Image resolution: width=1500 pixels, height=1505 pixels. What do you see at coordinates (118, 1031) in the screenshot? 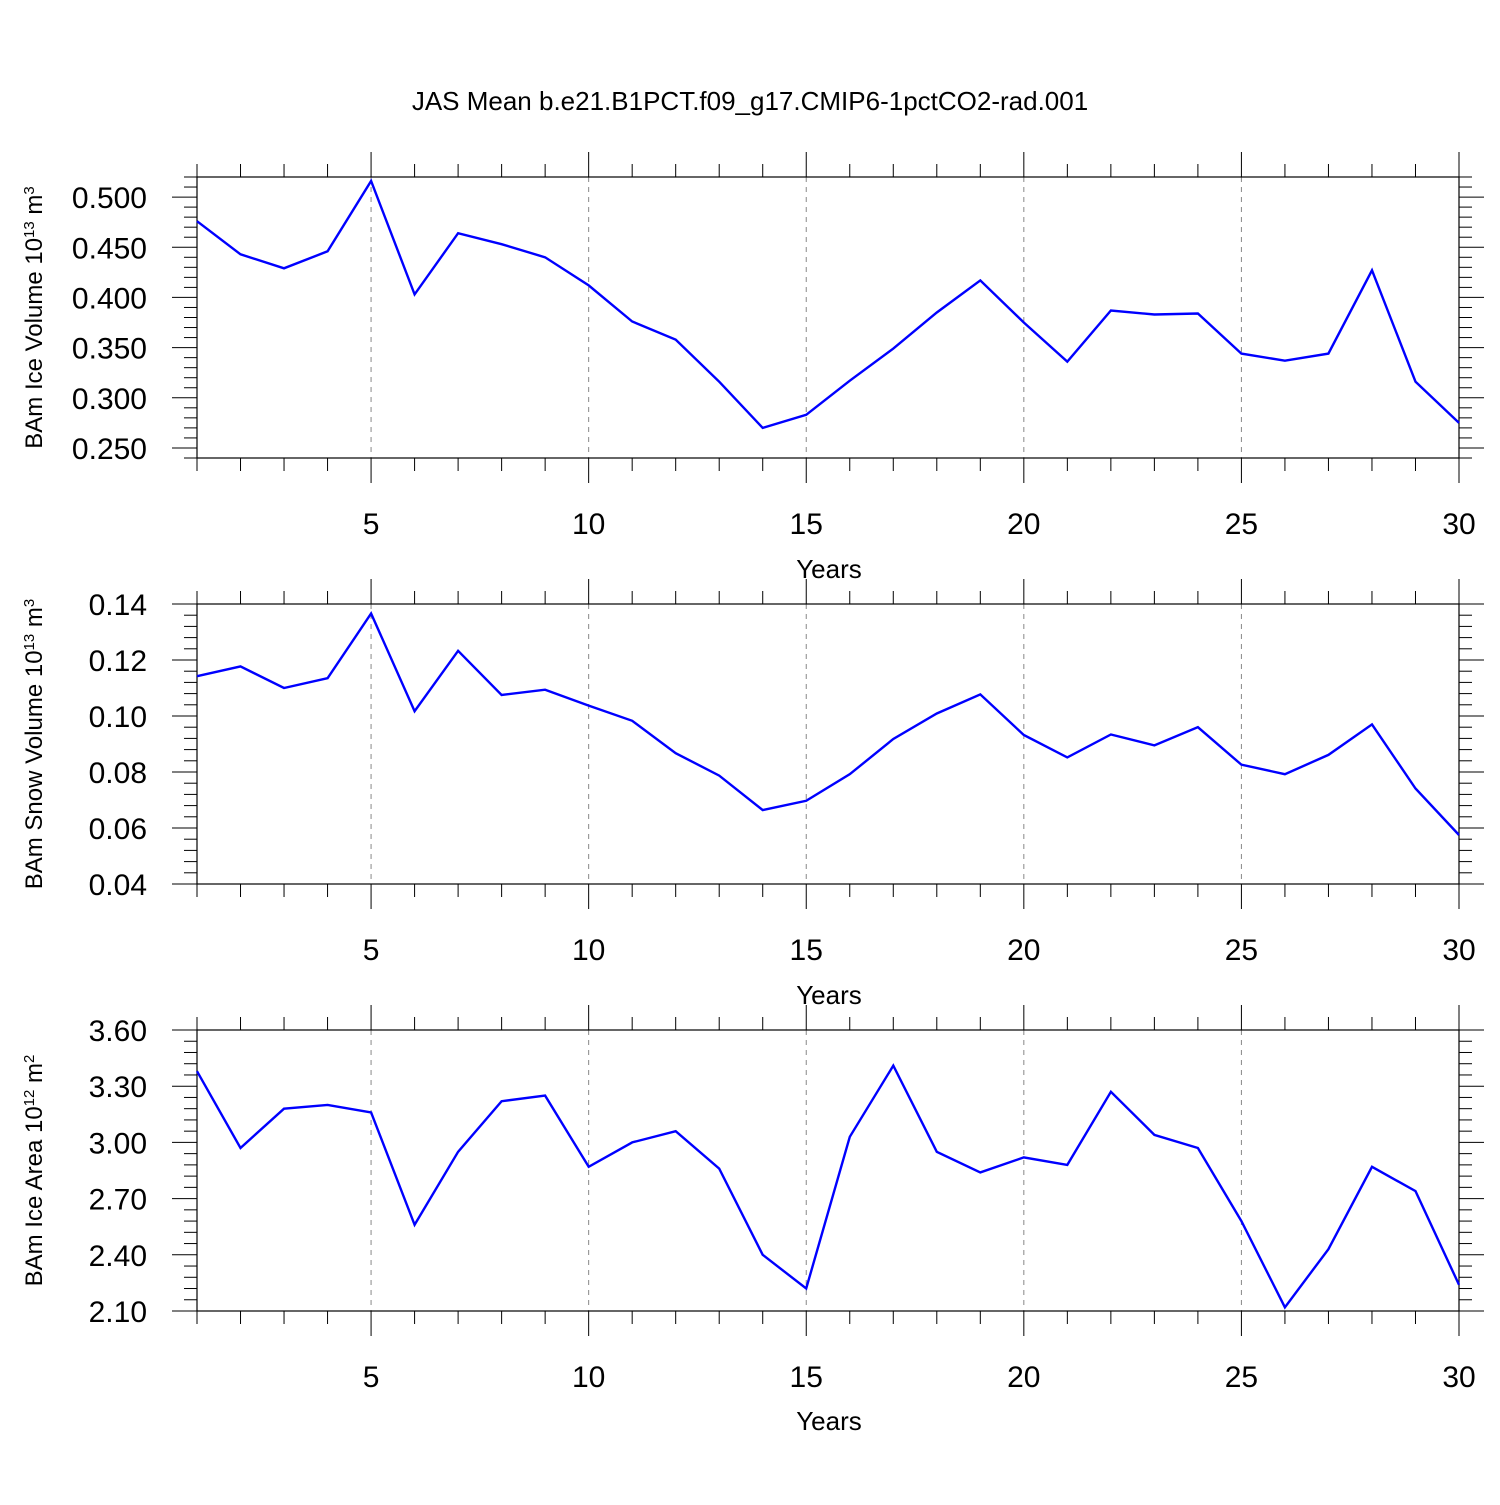
I see `y-tick-label: 3.60` at bounding box center [118, 1031].